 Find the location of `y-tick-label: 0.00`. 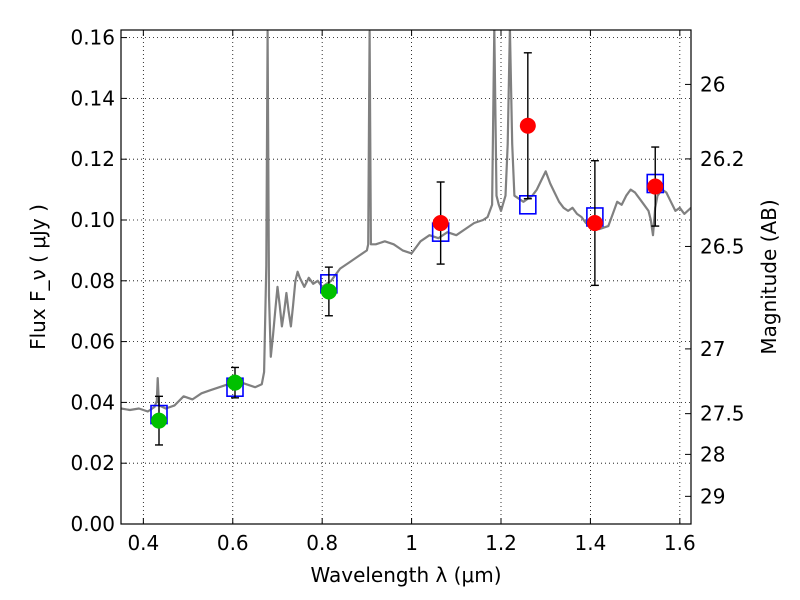

y-tick-label: 0.00 is located at coordinates (92, 524).